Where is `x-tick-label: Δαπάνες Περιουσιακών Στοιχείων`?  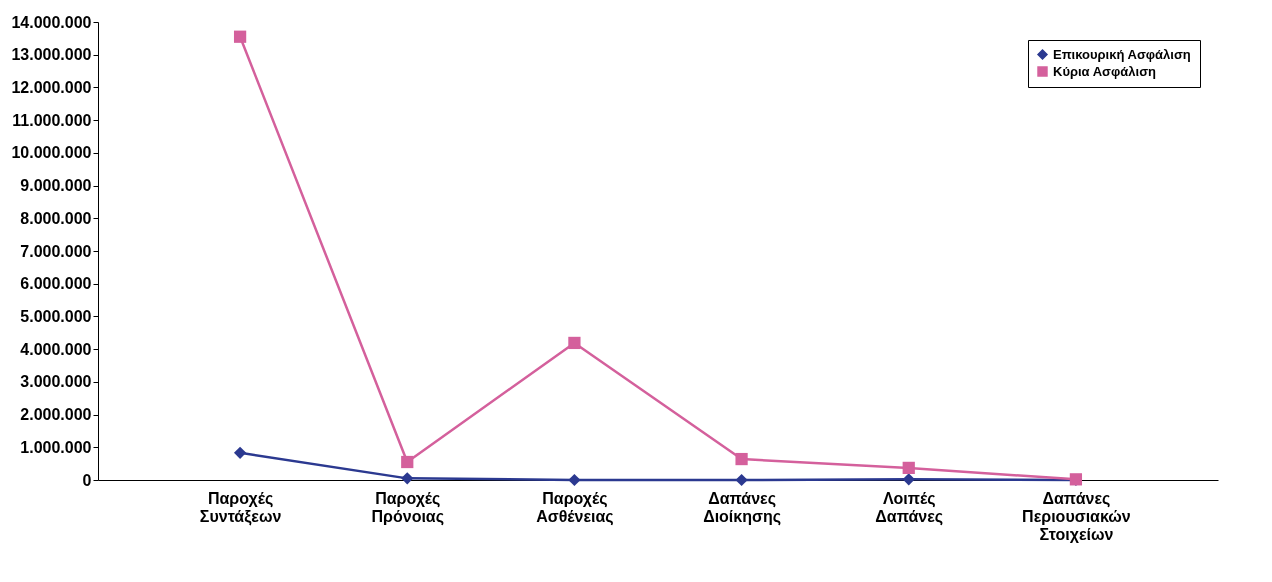 x-tick-label: Δαπάνες Περιουσιακών Στοιχείων is located at coordinates (1076, 516).